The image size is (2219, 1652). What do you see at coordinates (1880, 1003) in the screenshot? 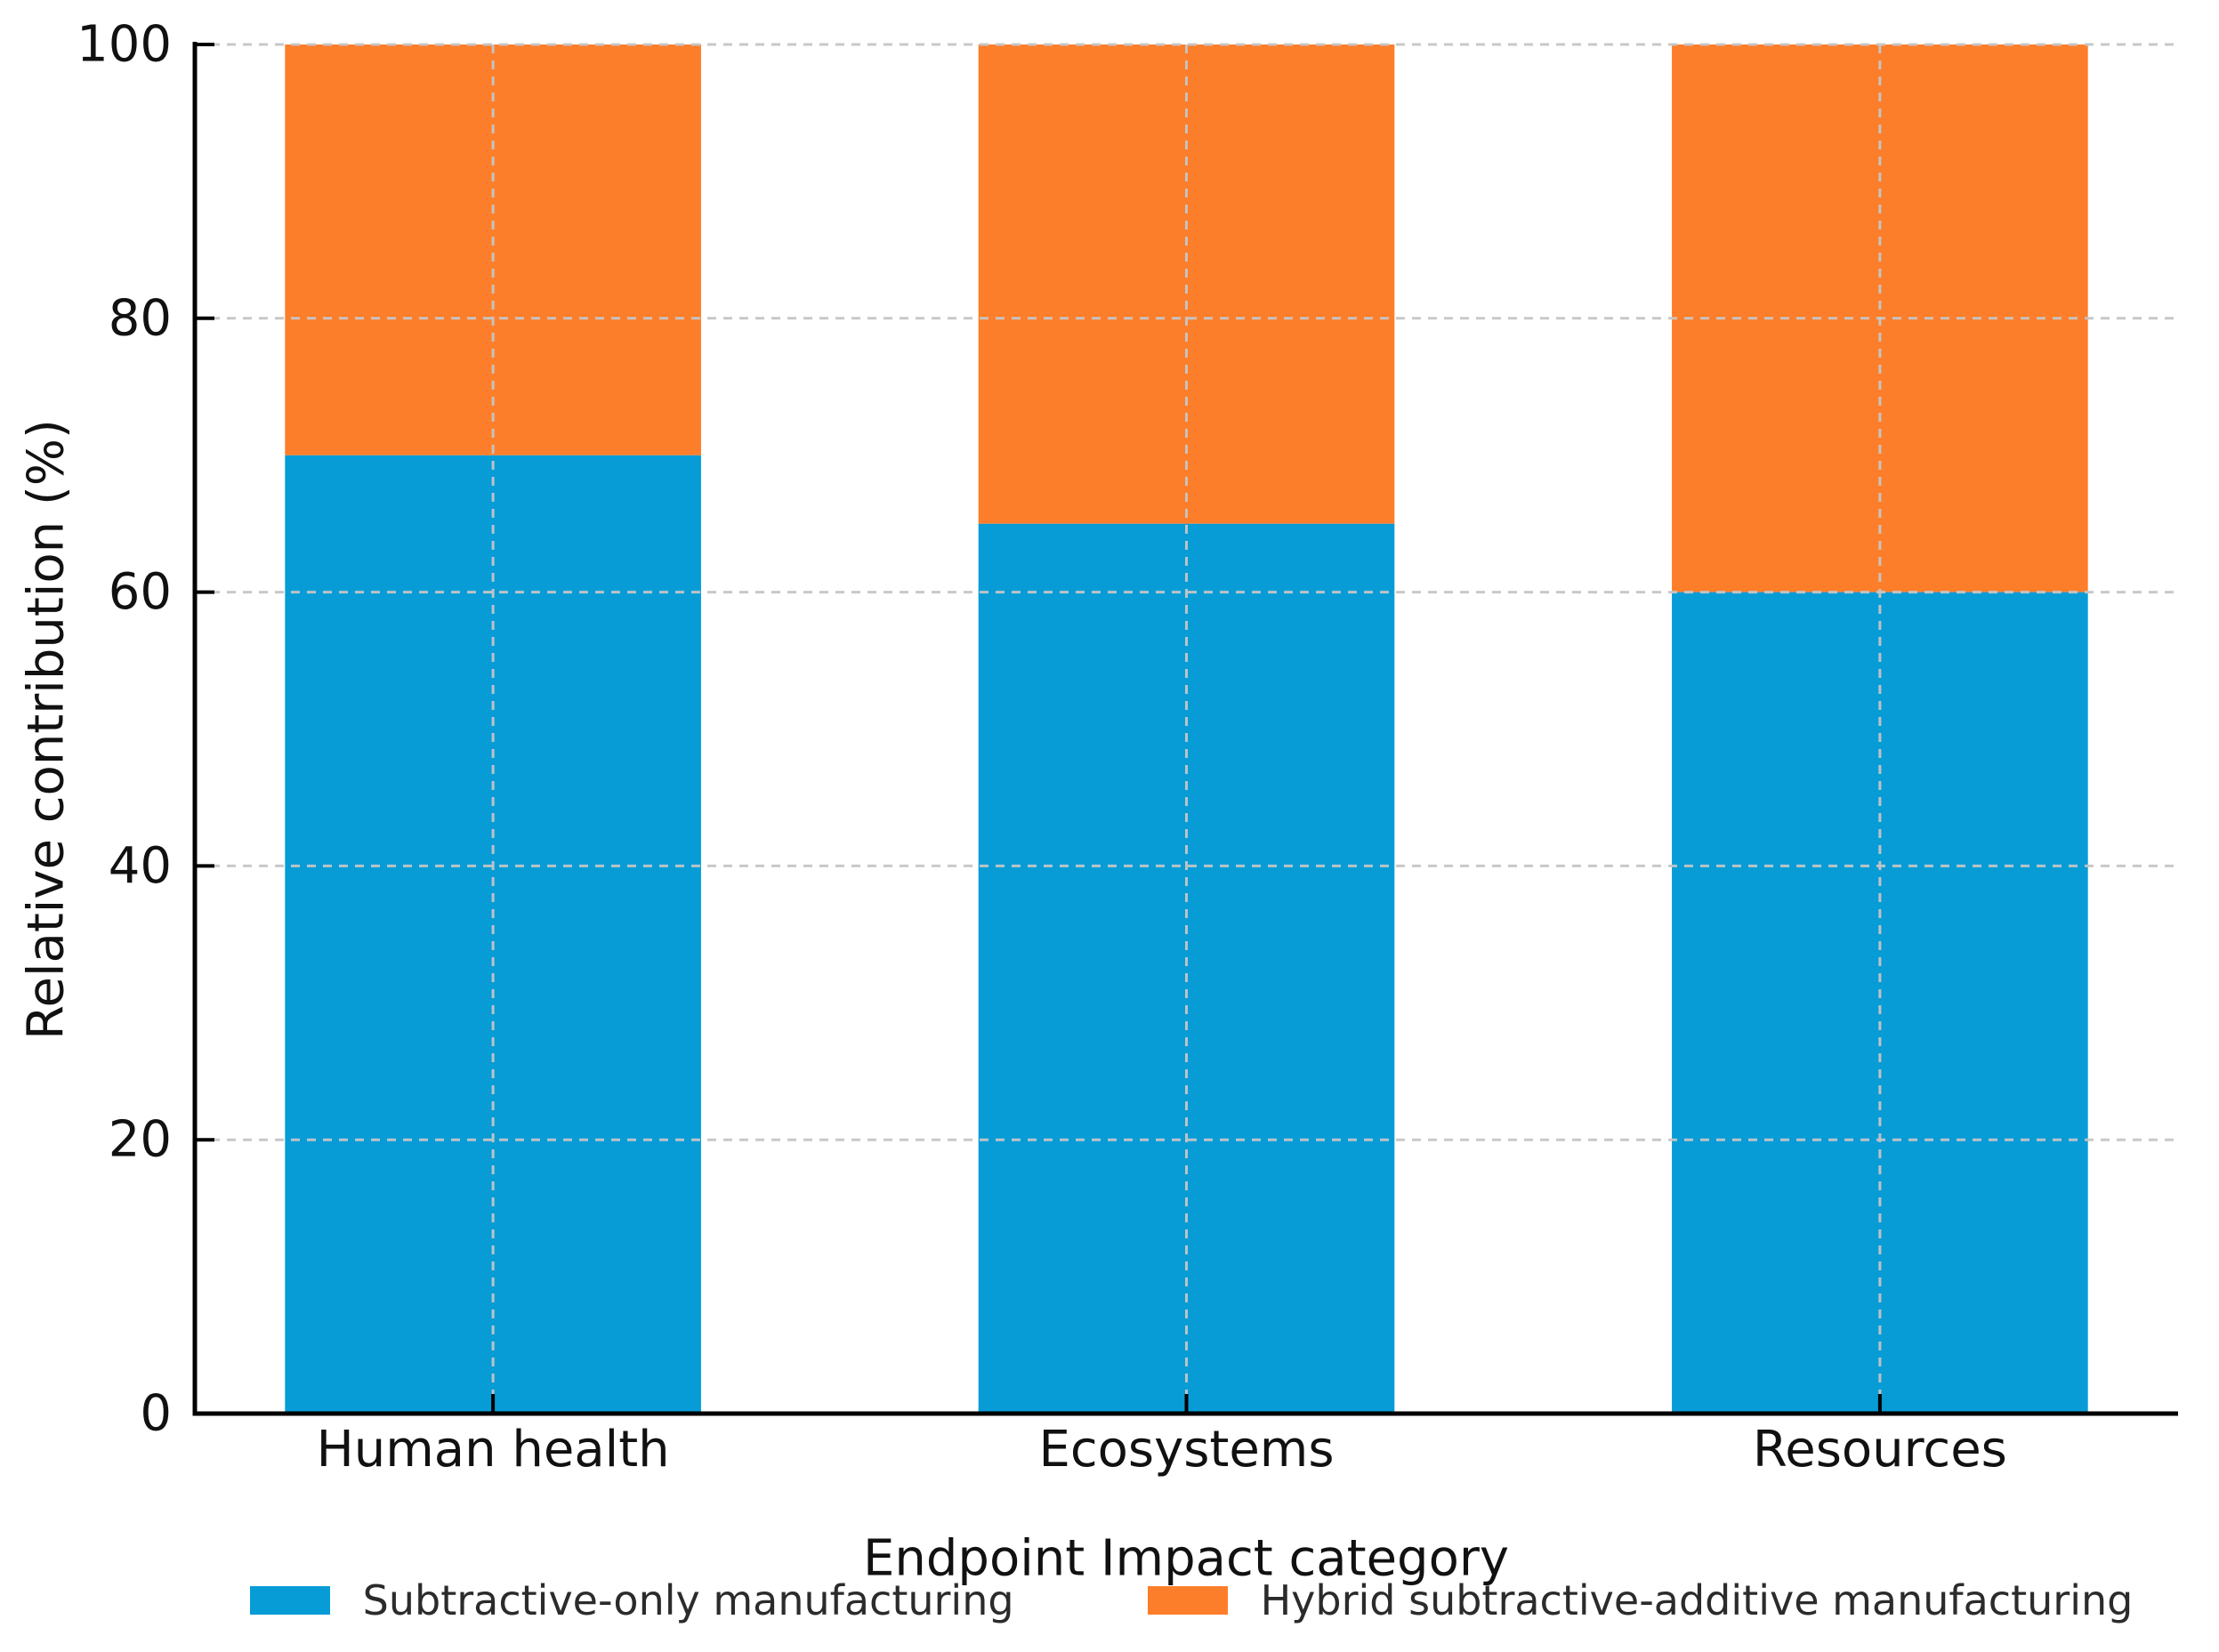
I see `bar-segment-resources` at bounding box center [1880, 1003].